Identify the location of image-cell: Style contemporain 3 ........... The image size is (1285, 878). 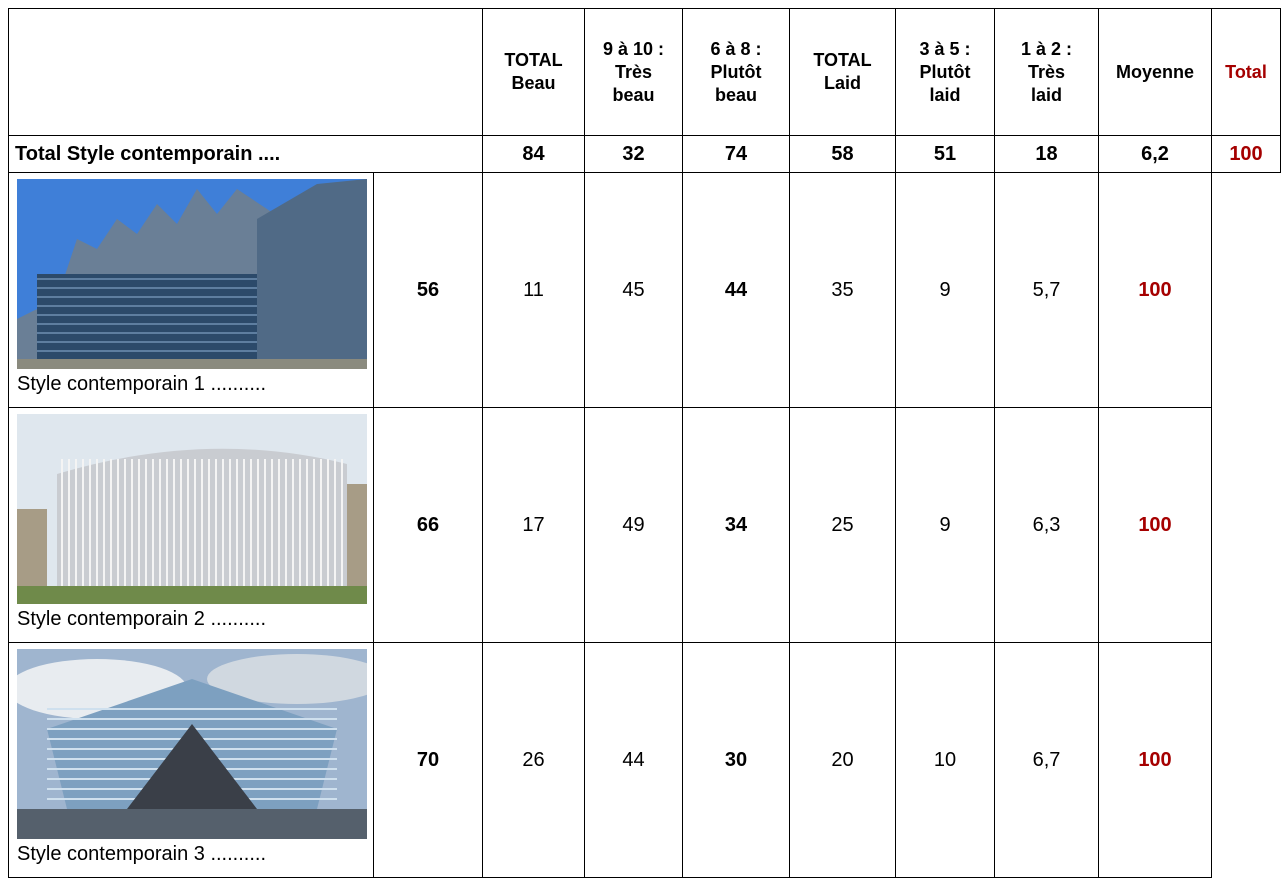
(191, 760).